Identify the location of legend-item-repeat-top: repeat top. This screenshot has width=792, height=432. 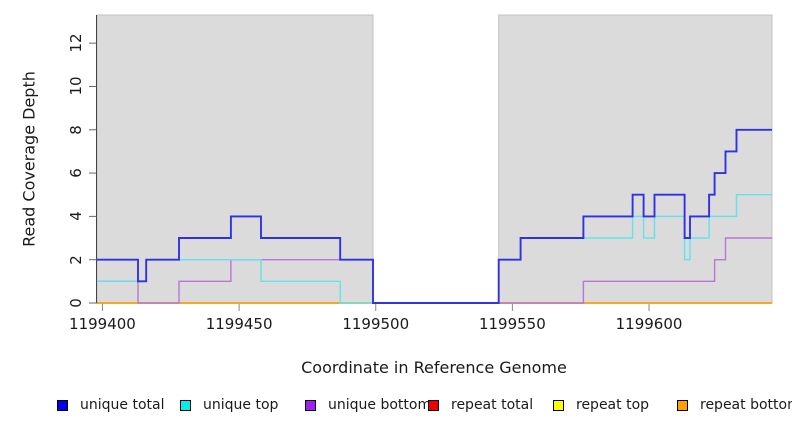
(601, 405).